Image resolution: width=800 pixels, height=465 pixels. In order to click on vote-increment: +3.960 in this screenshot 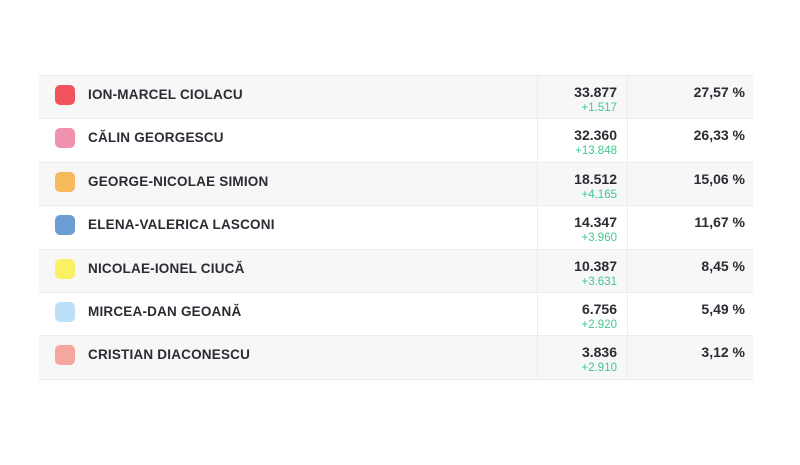, I will do `click(599, 238)`.